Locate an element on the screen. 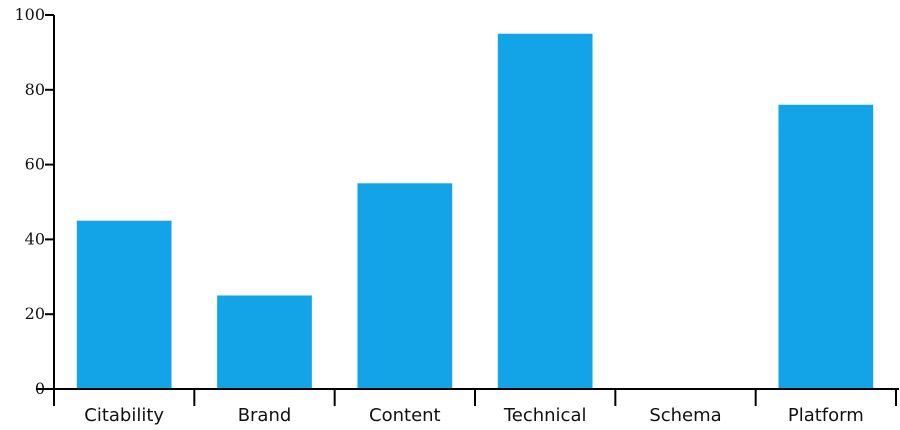  bar-citability is located at coordinates (124, 304).